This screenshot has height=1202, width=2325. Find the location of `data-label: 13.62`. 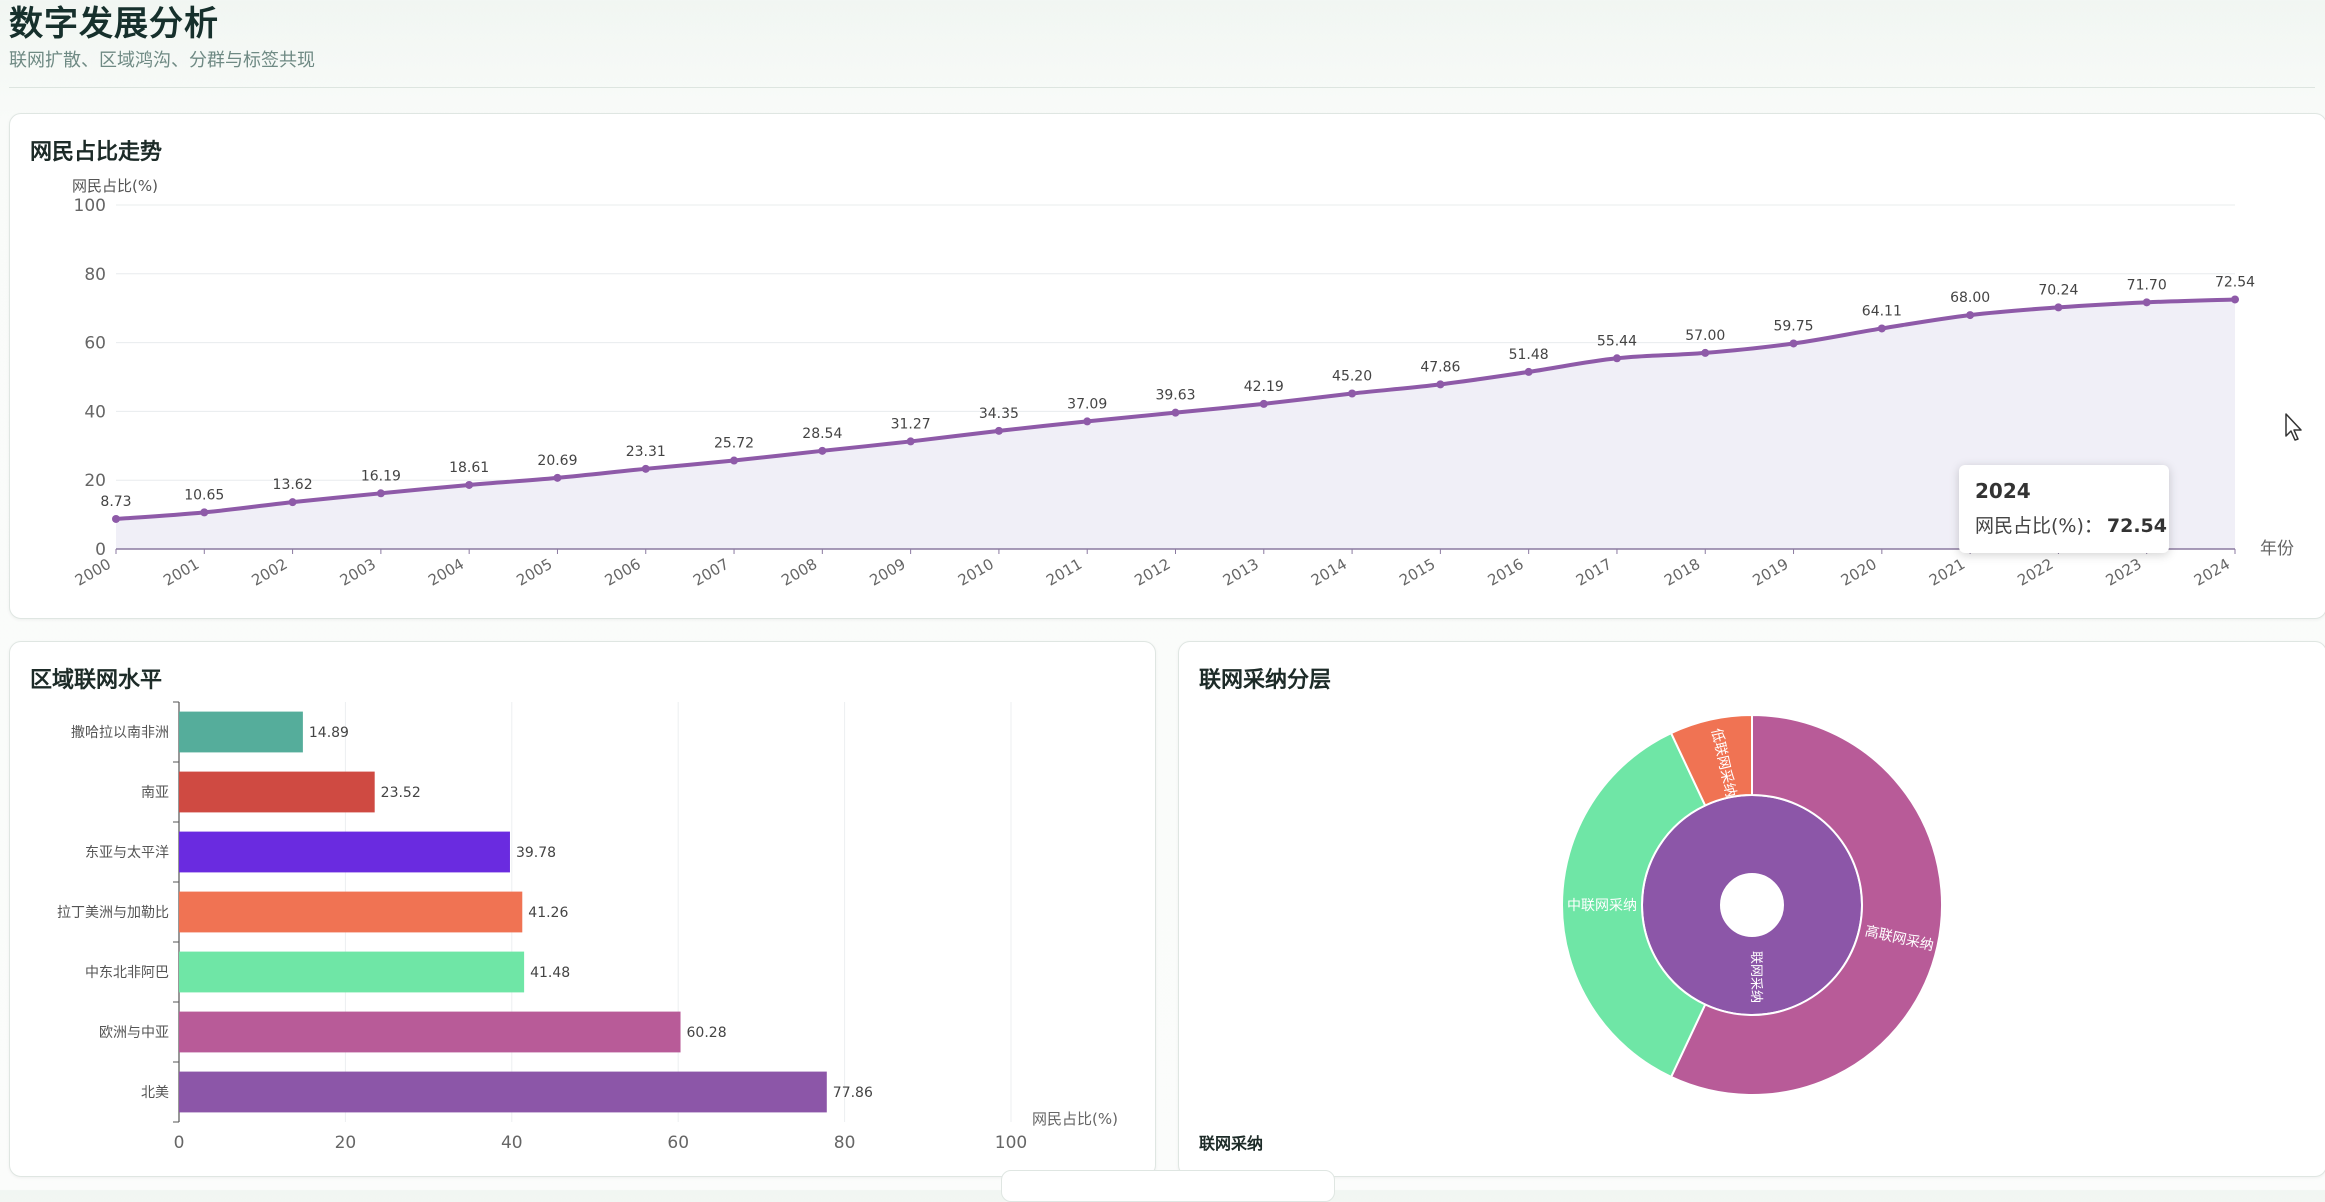

data-label: 13.62 is located at coordinates (293, 485).